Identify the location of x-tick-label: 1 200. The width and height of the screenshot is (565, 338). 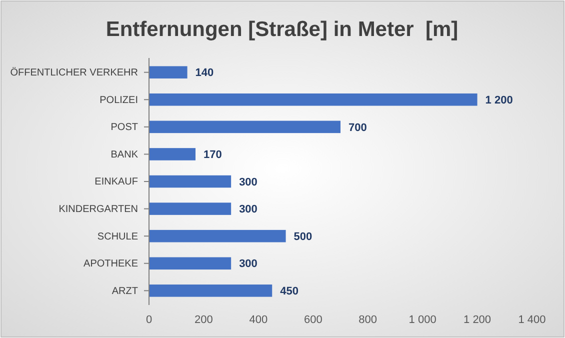
(478, 320).